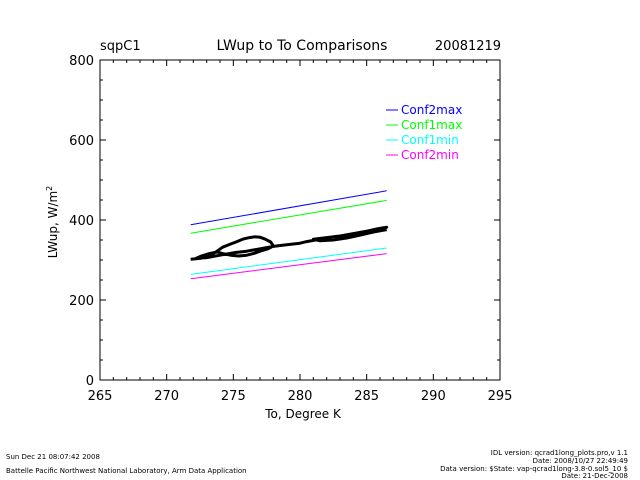 The width and height of the screenshot is (640, 480). What do you see at coordinates (302, 46) in the screenshot?
I see `chart-title: LWup to To Comparisons` at bounding box center [302, 46].